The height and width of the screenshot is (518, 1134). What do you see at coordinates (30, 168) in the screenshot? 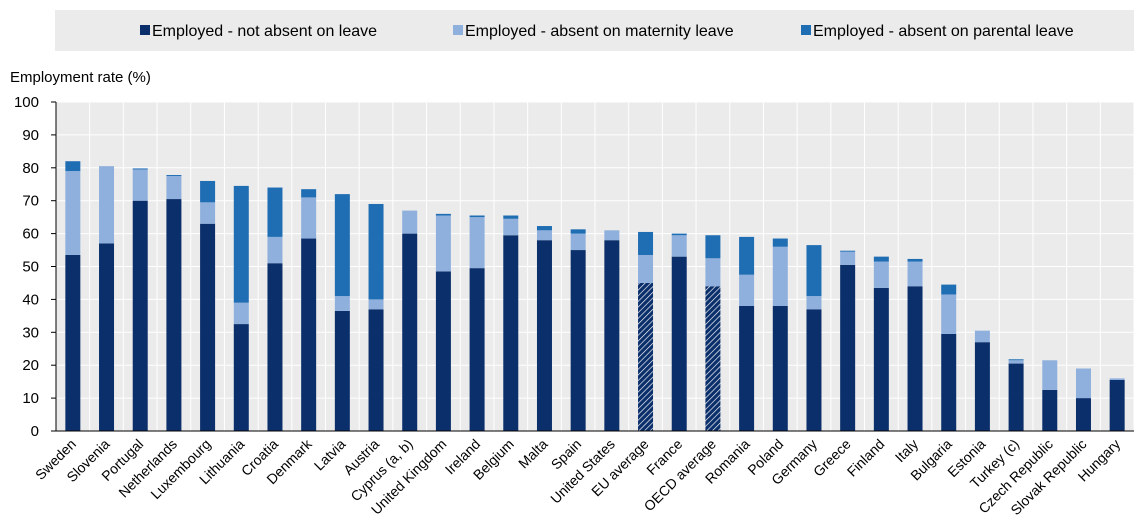
I see `y-tick-label: 80` at bounding box center [30, 168].